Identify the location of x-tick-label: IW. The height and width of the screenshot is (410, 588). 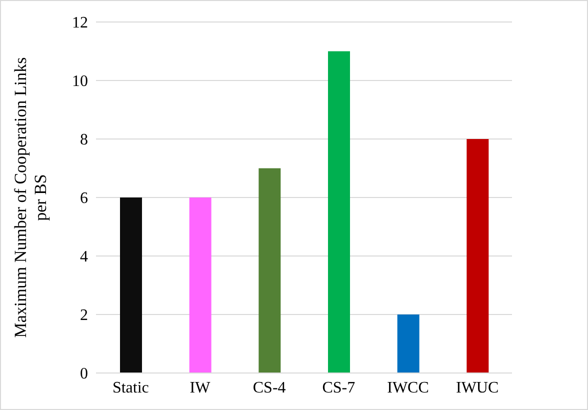
(201, 387).